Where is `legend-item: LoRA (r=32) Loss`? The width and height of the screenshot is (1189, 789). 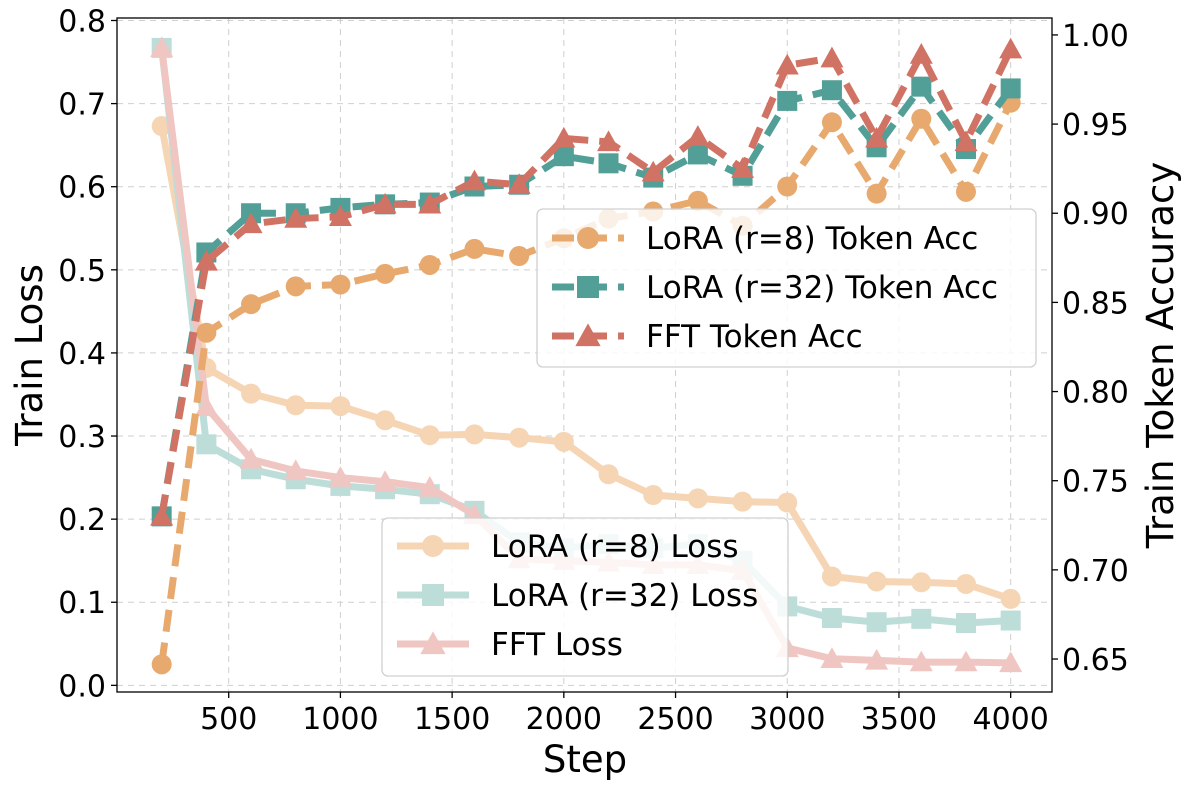 legend-item: LoRA (r=32) Loss is located at coordinates (577, 596).